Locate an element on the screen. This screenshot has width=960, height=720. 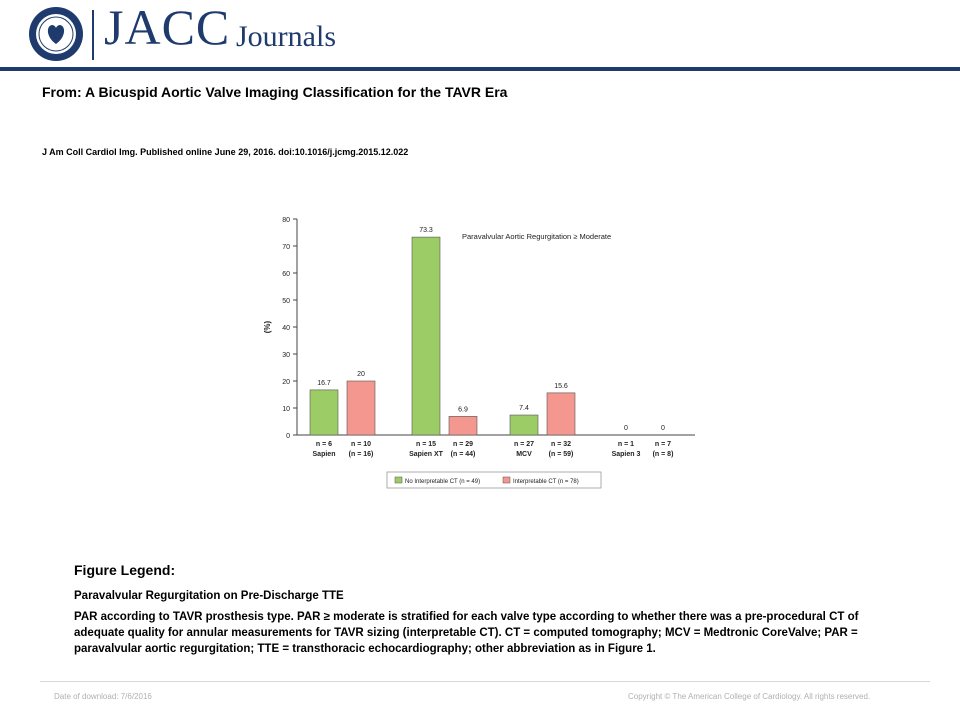
y-tick-label: 50 is located at coordinates (286, 301).